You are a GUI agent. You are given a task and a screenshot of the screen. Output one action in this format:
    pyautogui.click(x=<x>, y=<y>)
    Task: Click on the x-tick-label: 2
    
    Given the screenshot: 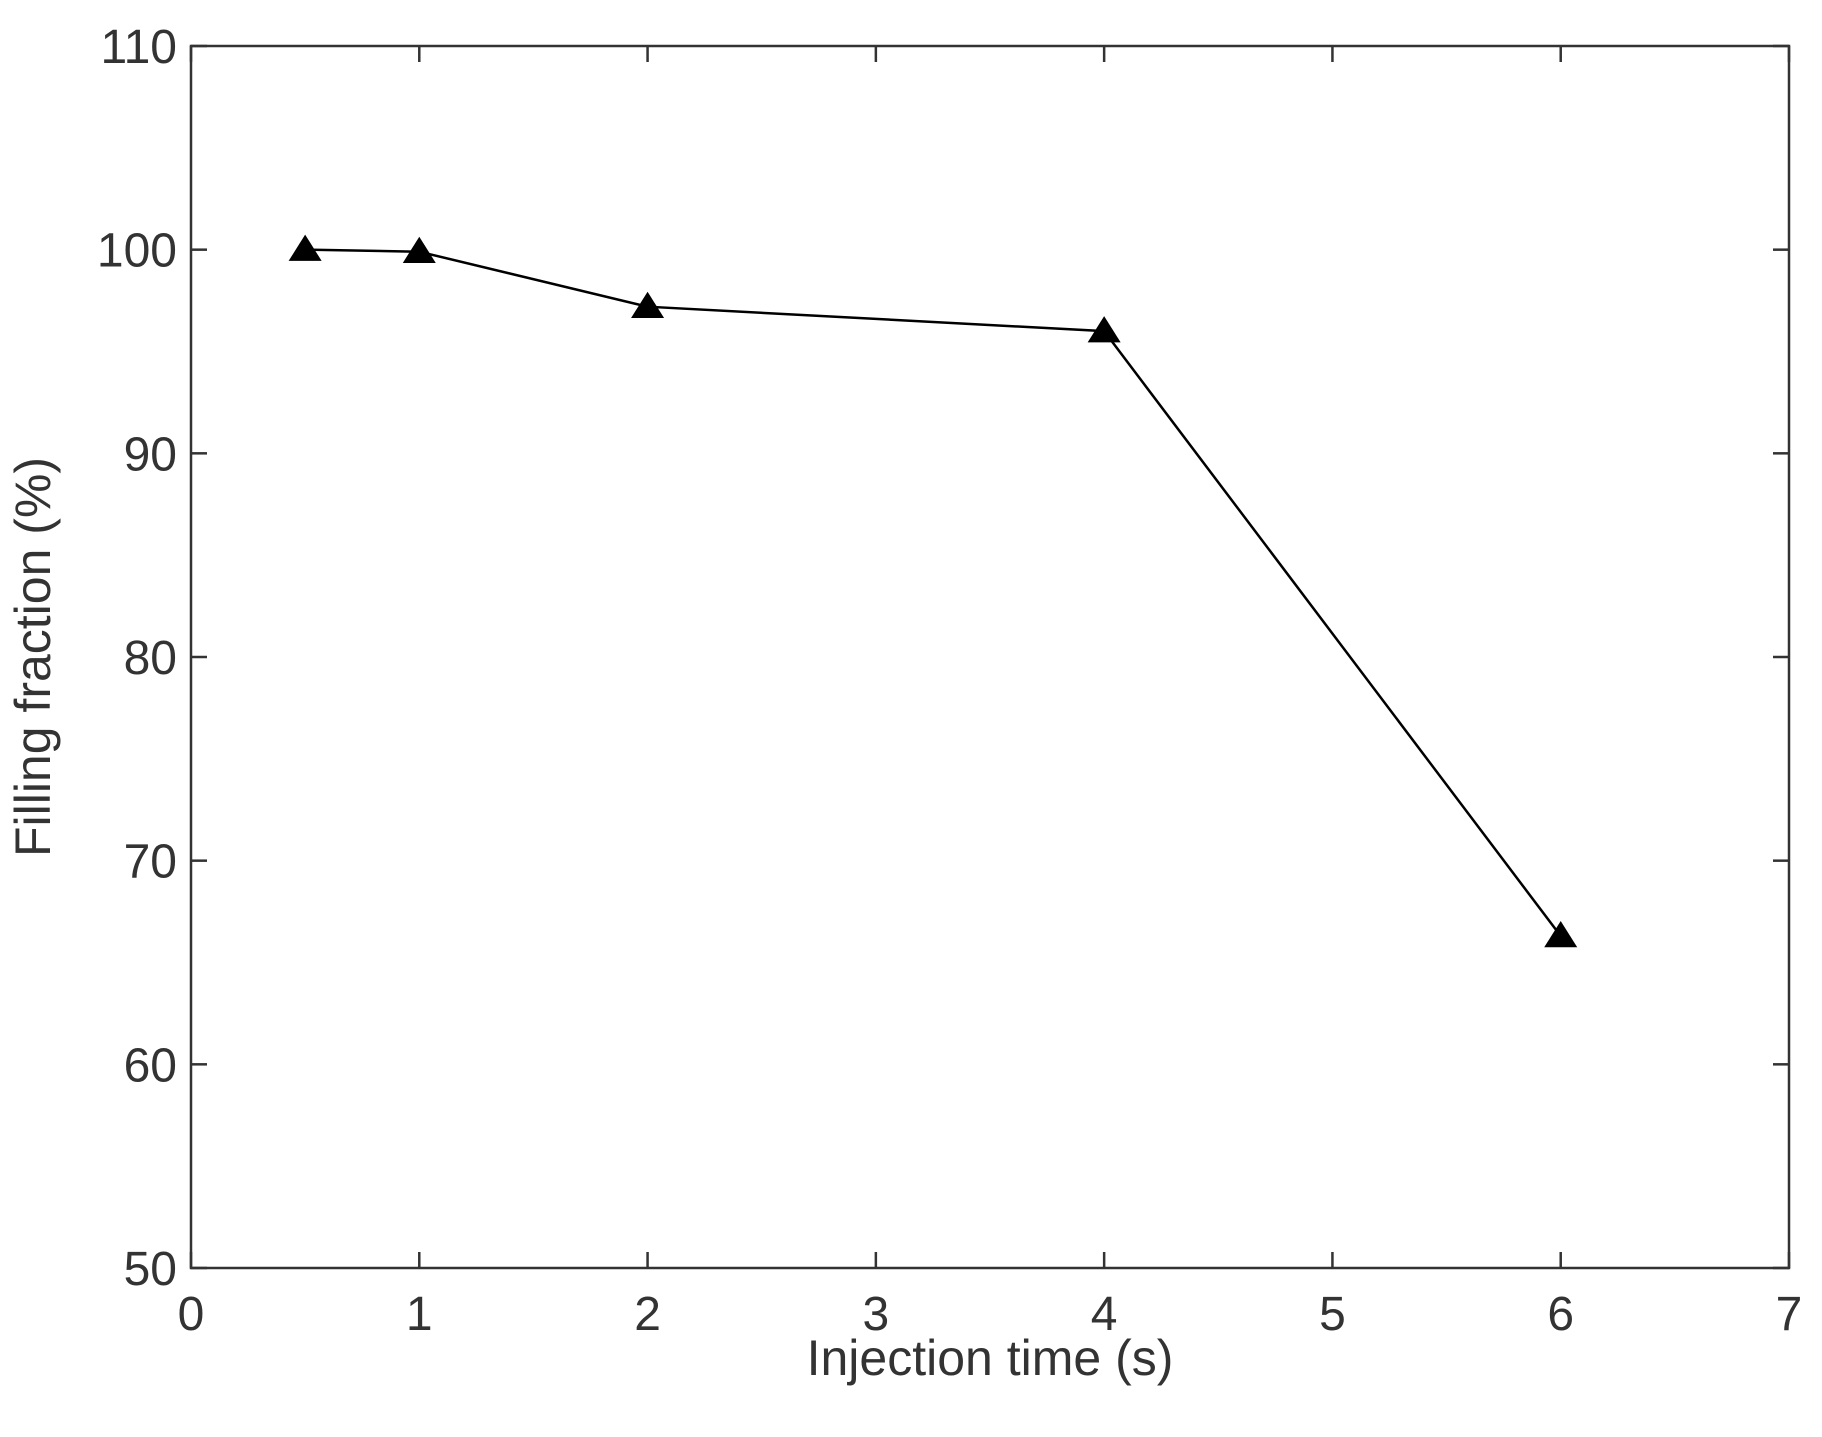 What is the action you would take?
    pyautogui.click(x=647, y=1314)
    